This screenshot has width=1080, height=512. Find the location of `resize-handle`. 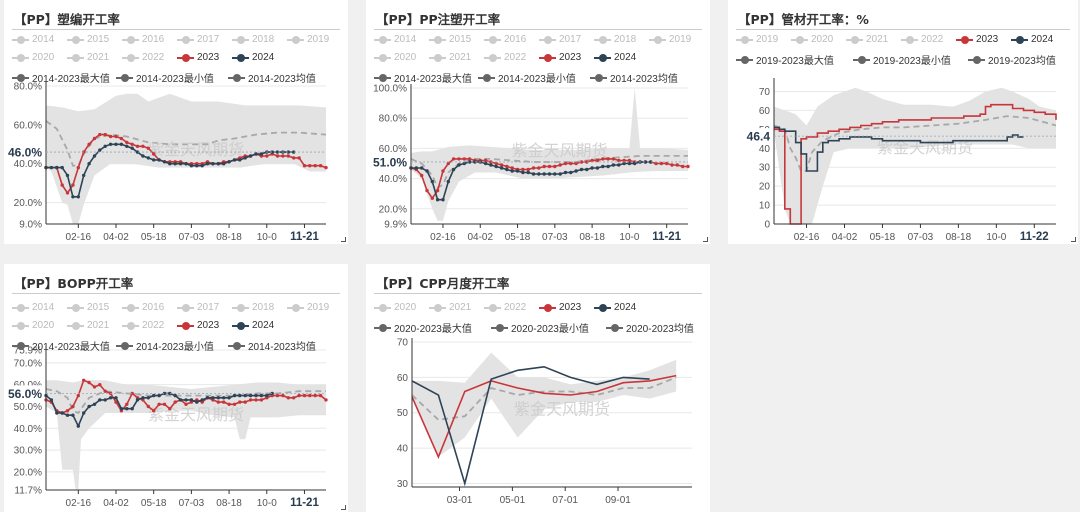

resize-handle is located at coordinates (705, 239).